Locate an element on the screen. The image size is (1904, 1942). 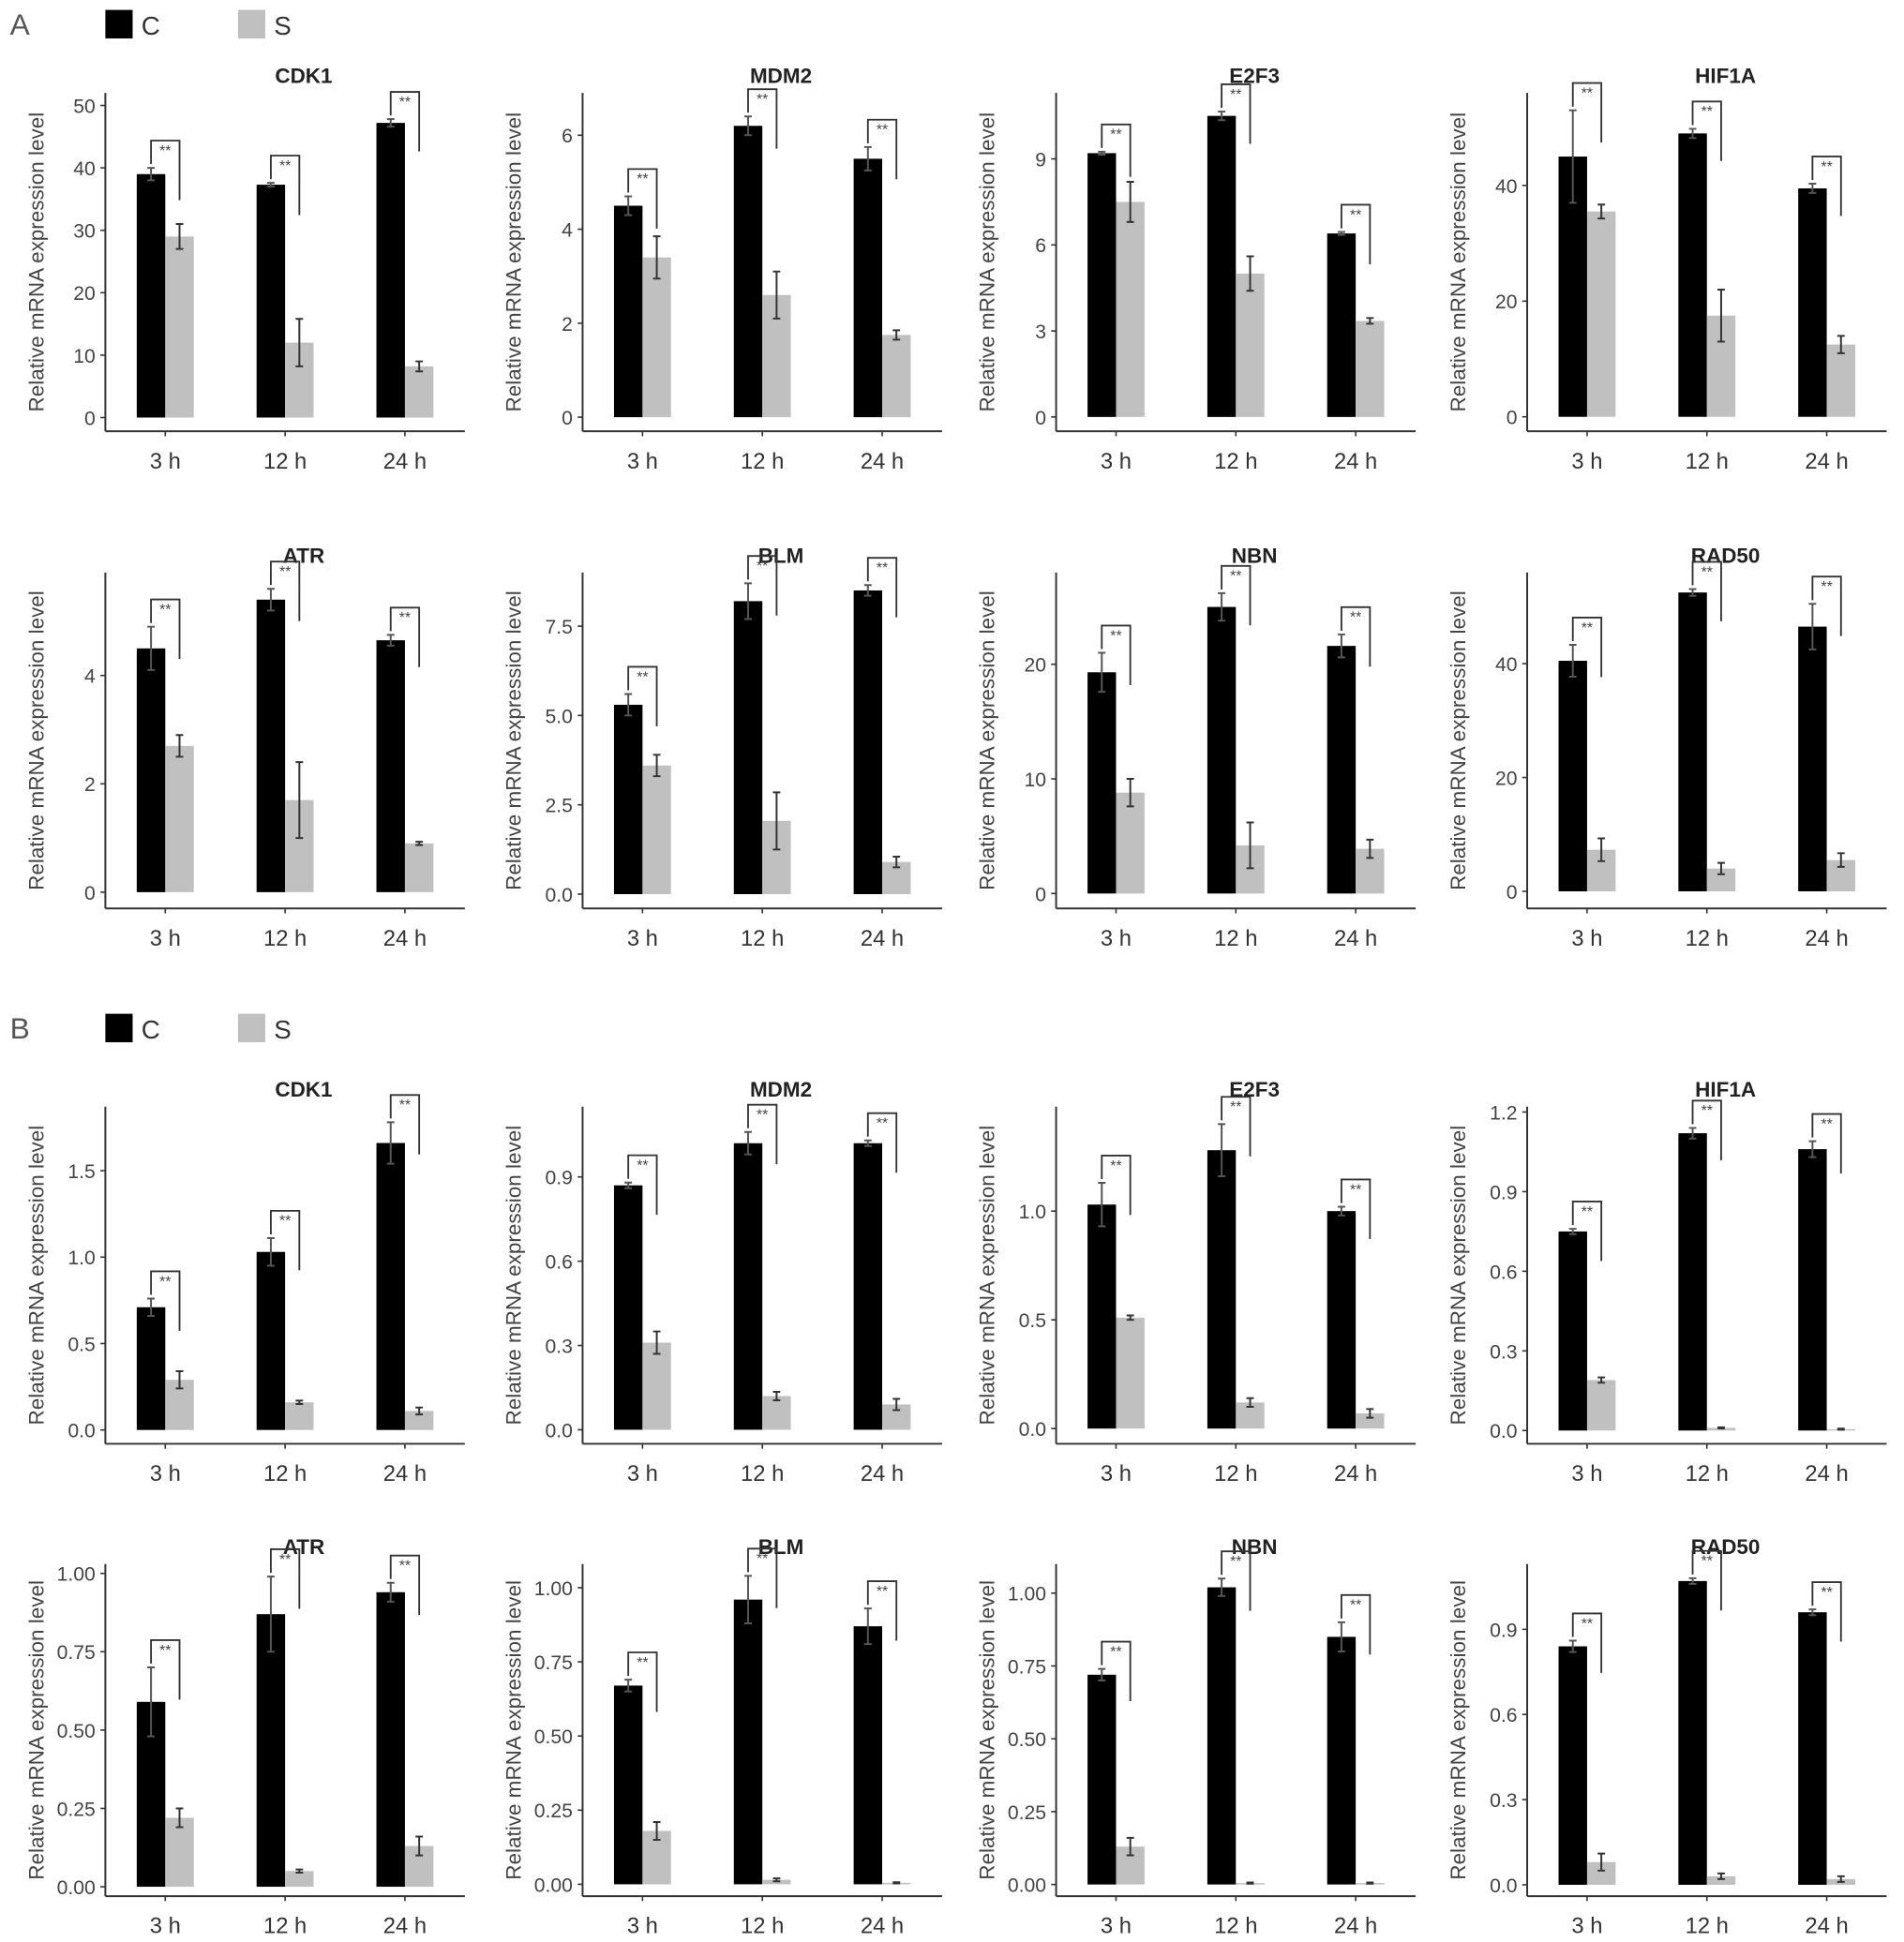
chart-title: HIF1A is located at coordinates (1725, 76).